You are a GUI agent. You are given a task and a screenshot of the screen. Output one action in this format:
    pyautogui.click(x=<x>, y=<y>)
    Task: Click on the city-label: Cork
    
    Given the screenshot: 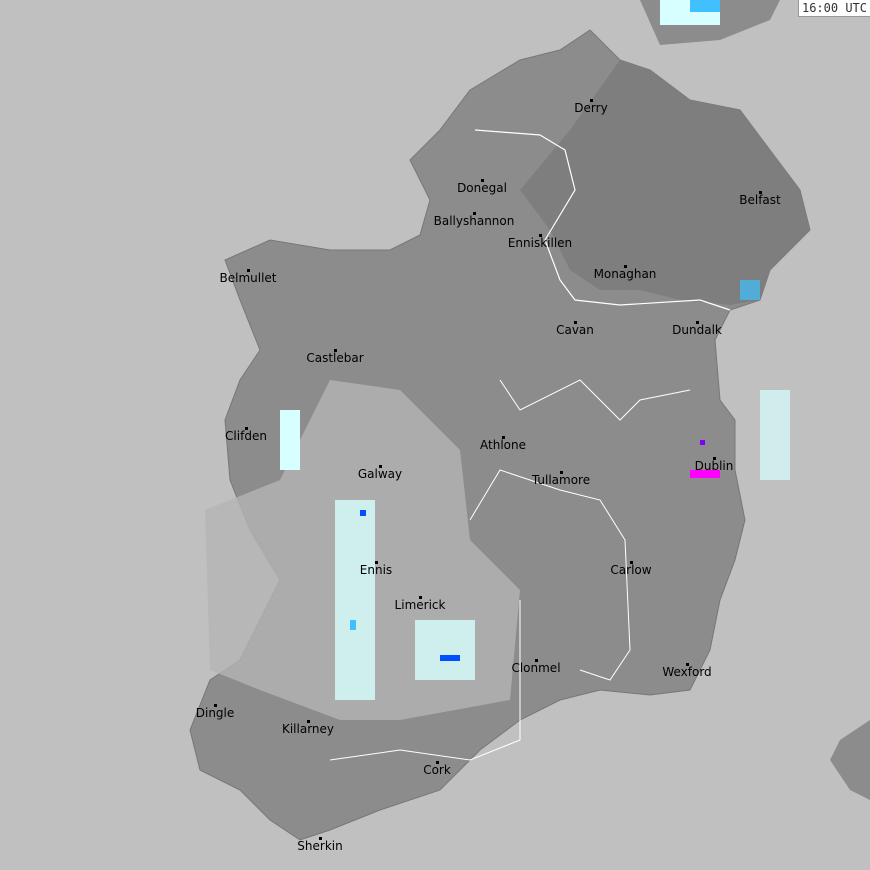 What is the action you would take?
    pyautogui.click(x=437, y=770)
    